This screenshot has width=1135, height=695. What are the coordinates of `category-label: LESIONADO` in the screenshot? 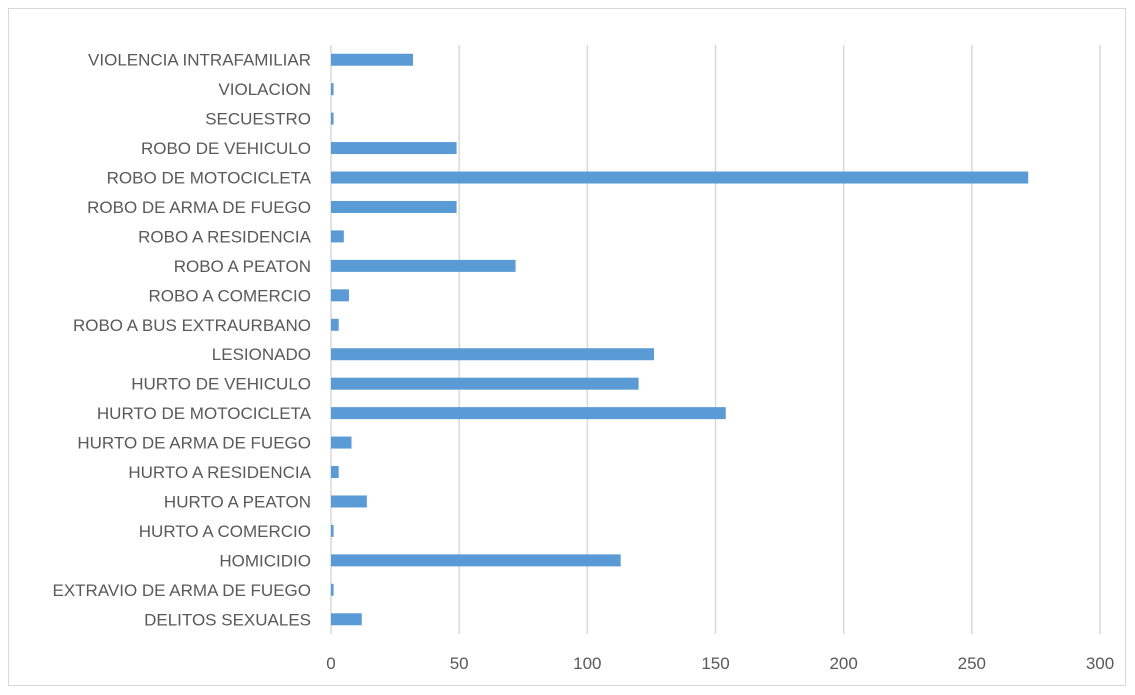 It's located at (261, 354).